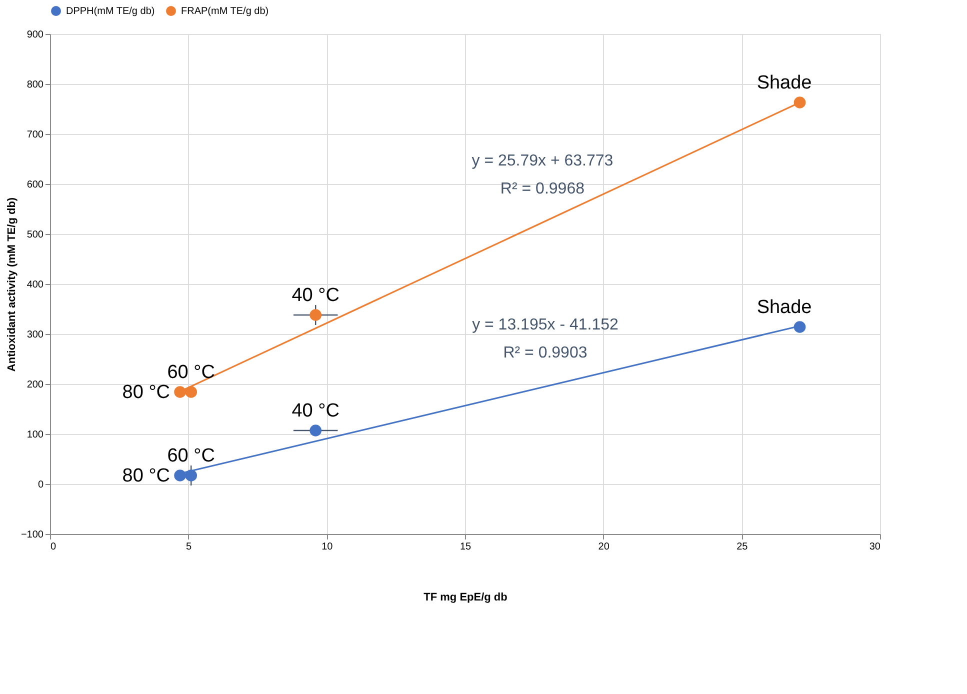 Image resolution: width=967 pixels, height=694 pixels. Describe the element at coordinates (41, 485) in the screenshot. I see `y-tick-label: 0` at that location.